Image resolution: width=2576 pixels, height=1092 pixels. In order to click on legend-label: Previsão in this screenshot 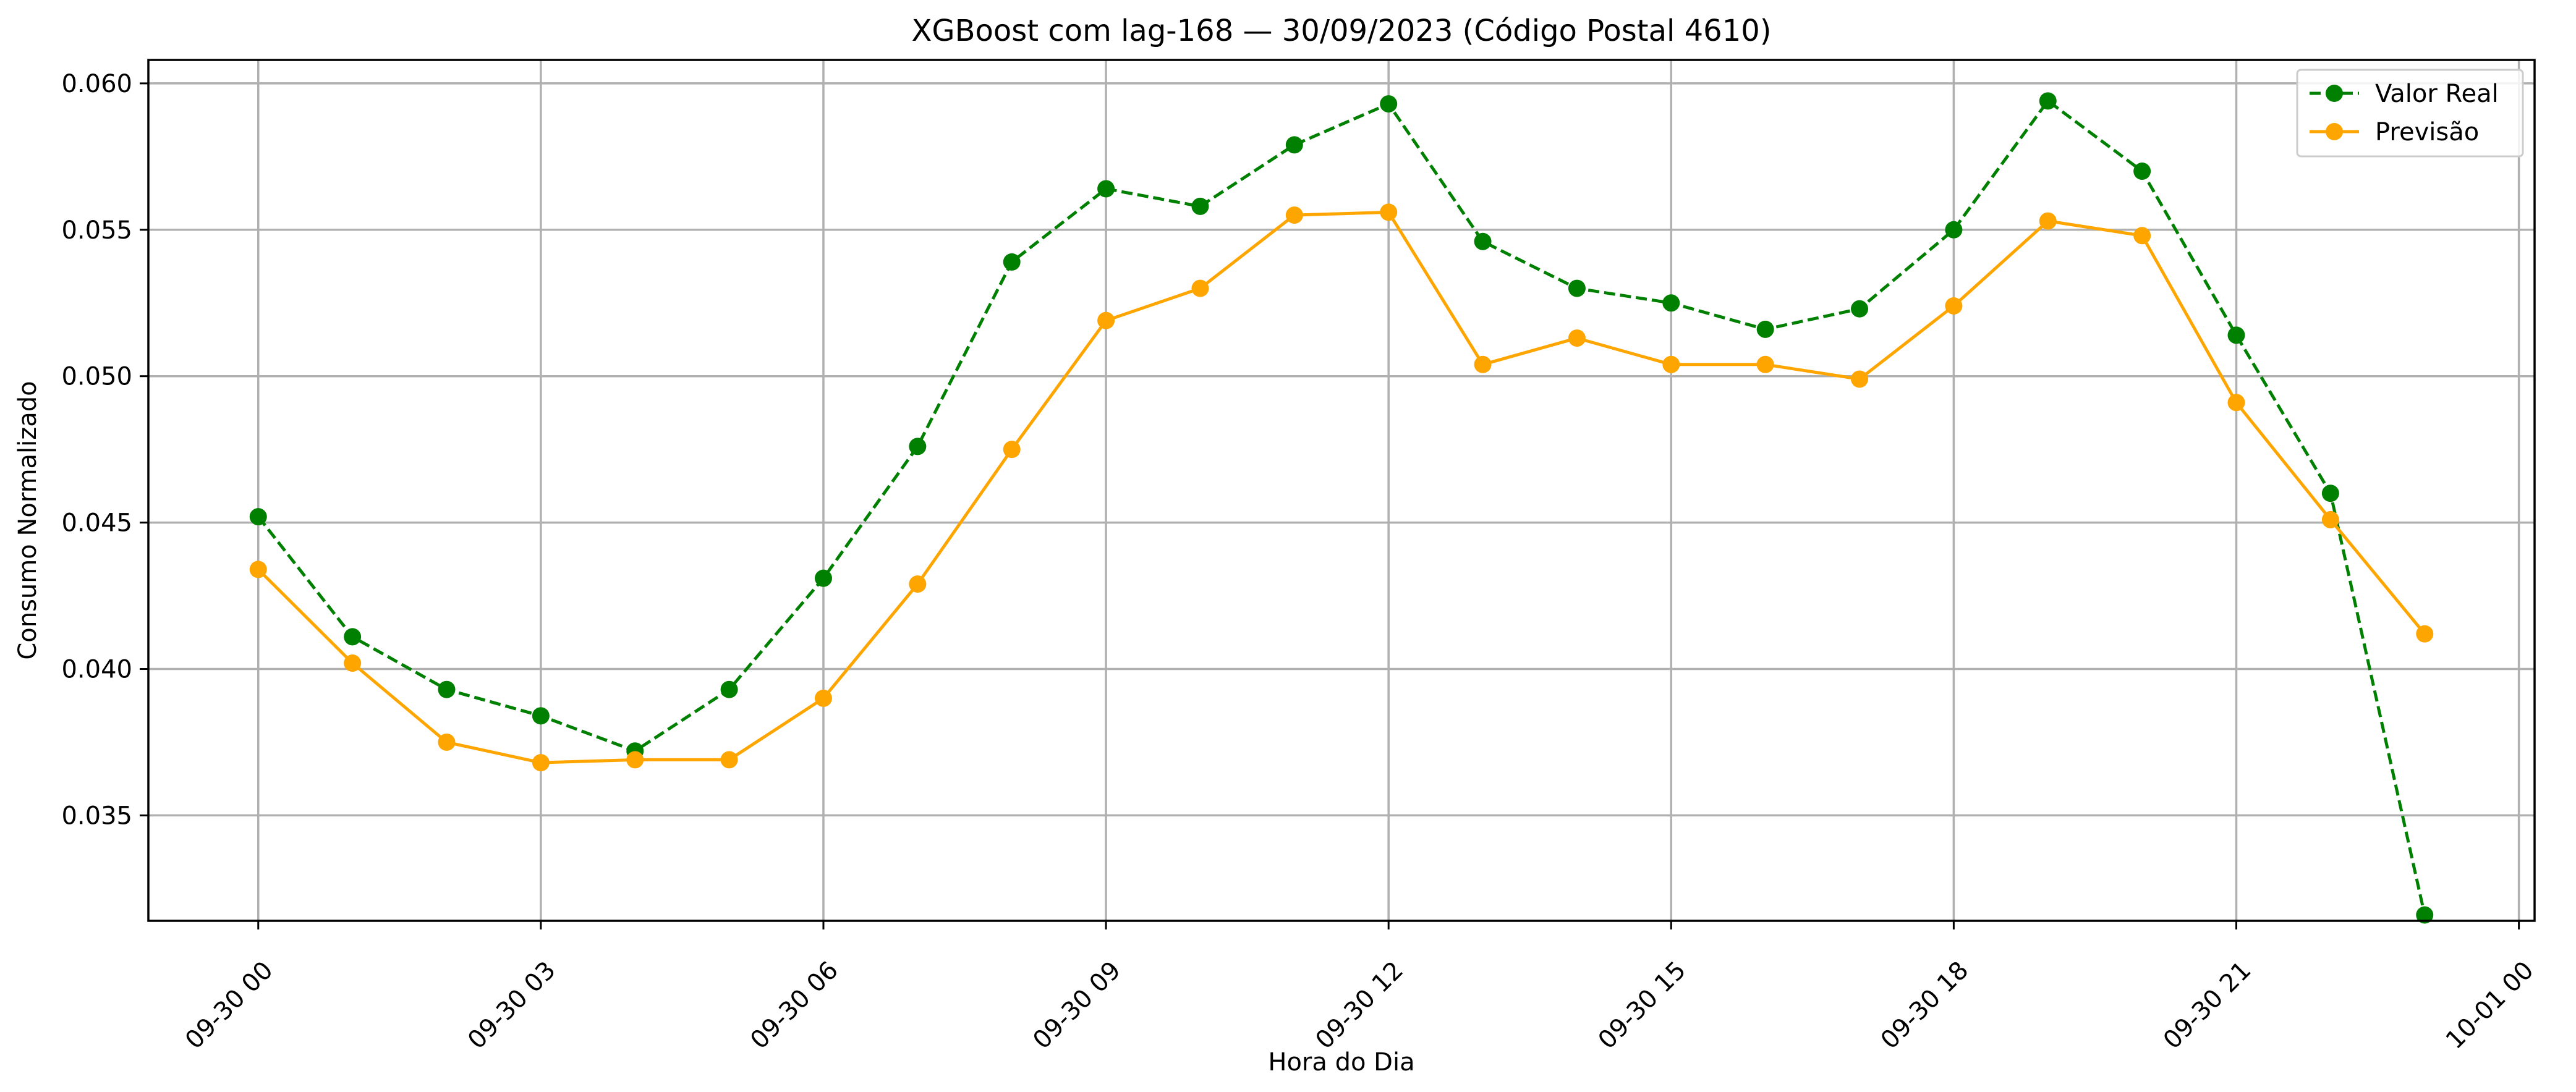, I will do `click(2427, 132)`.